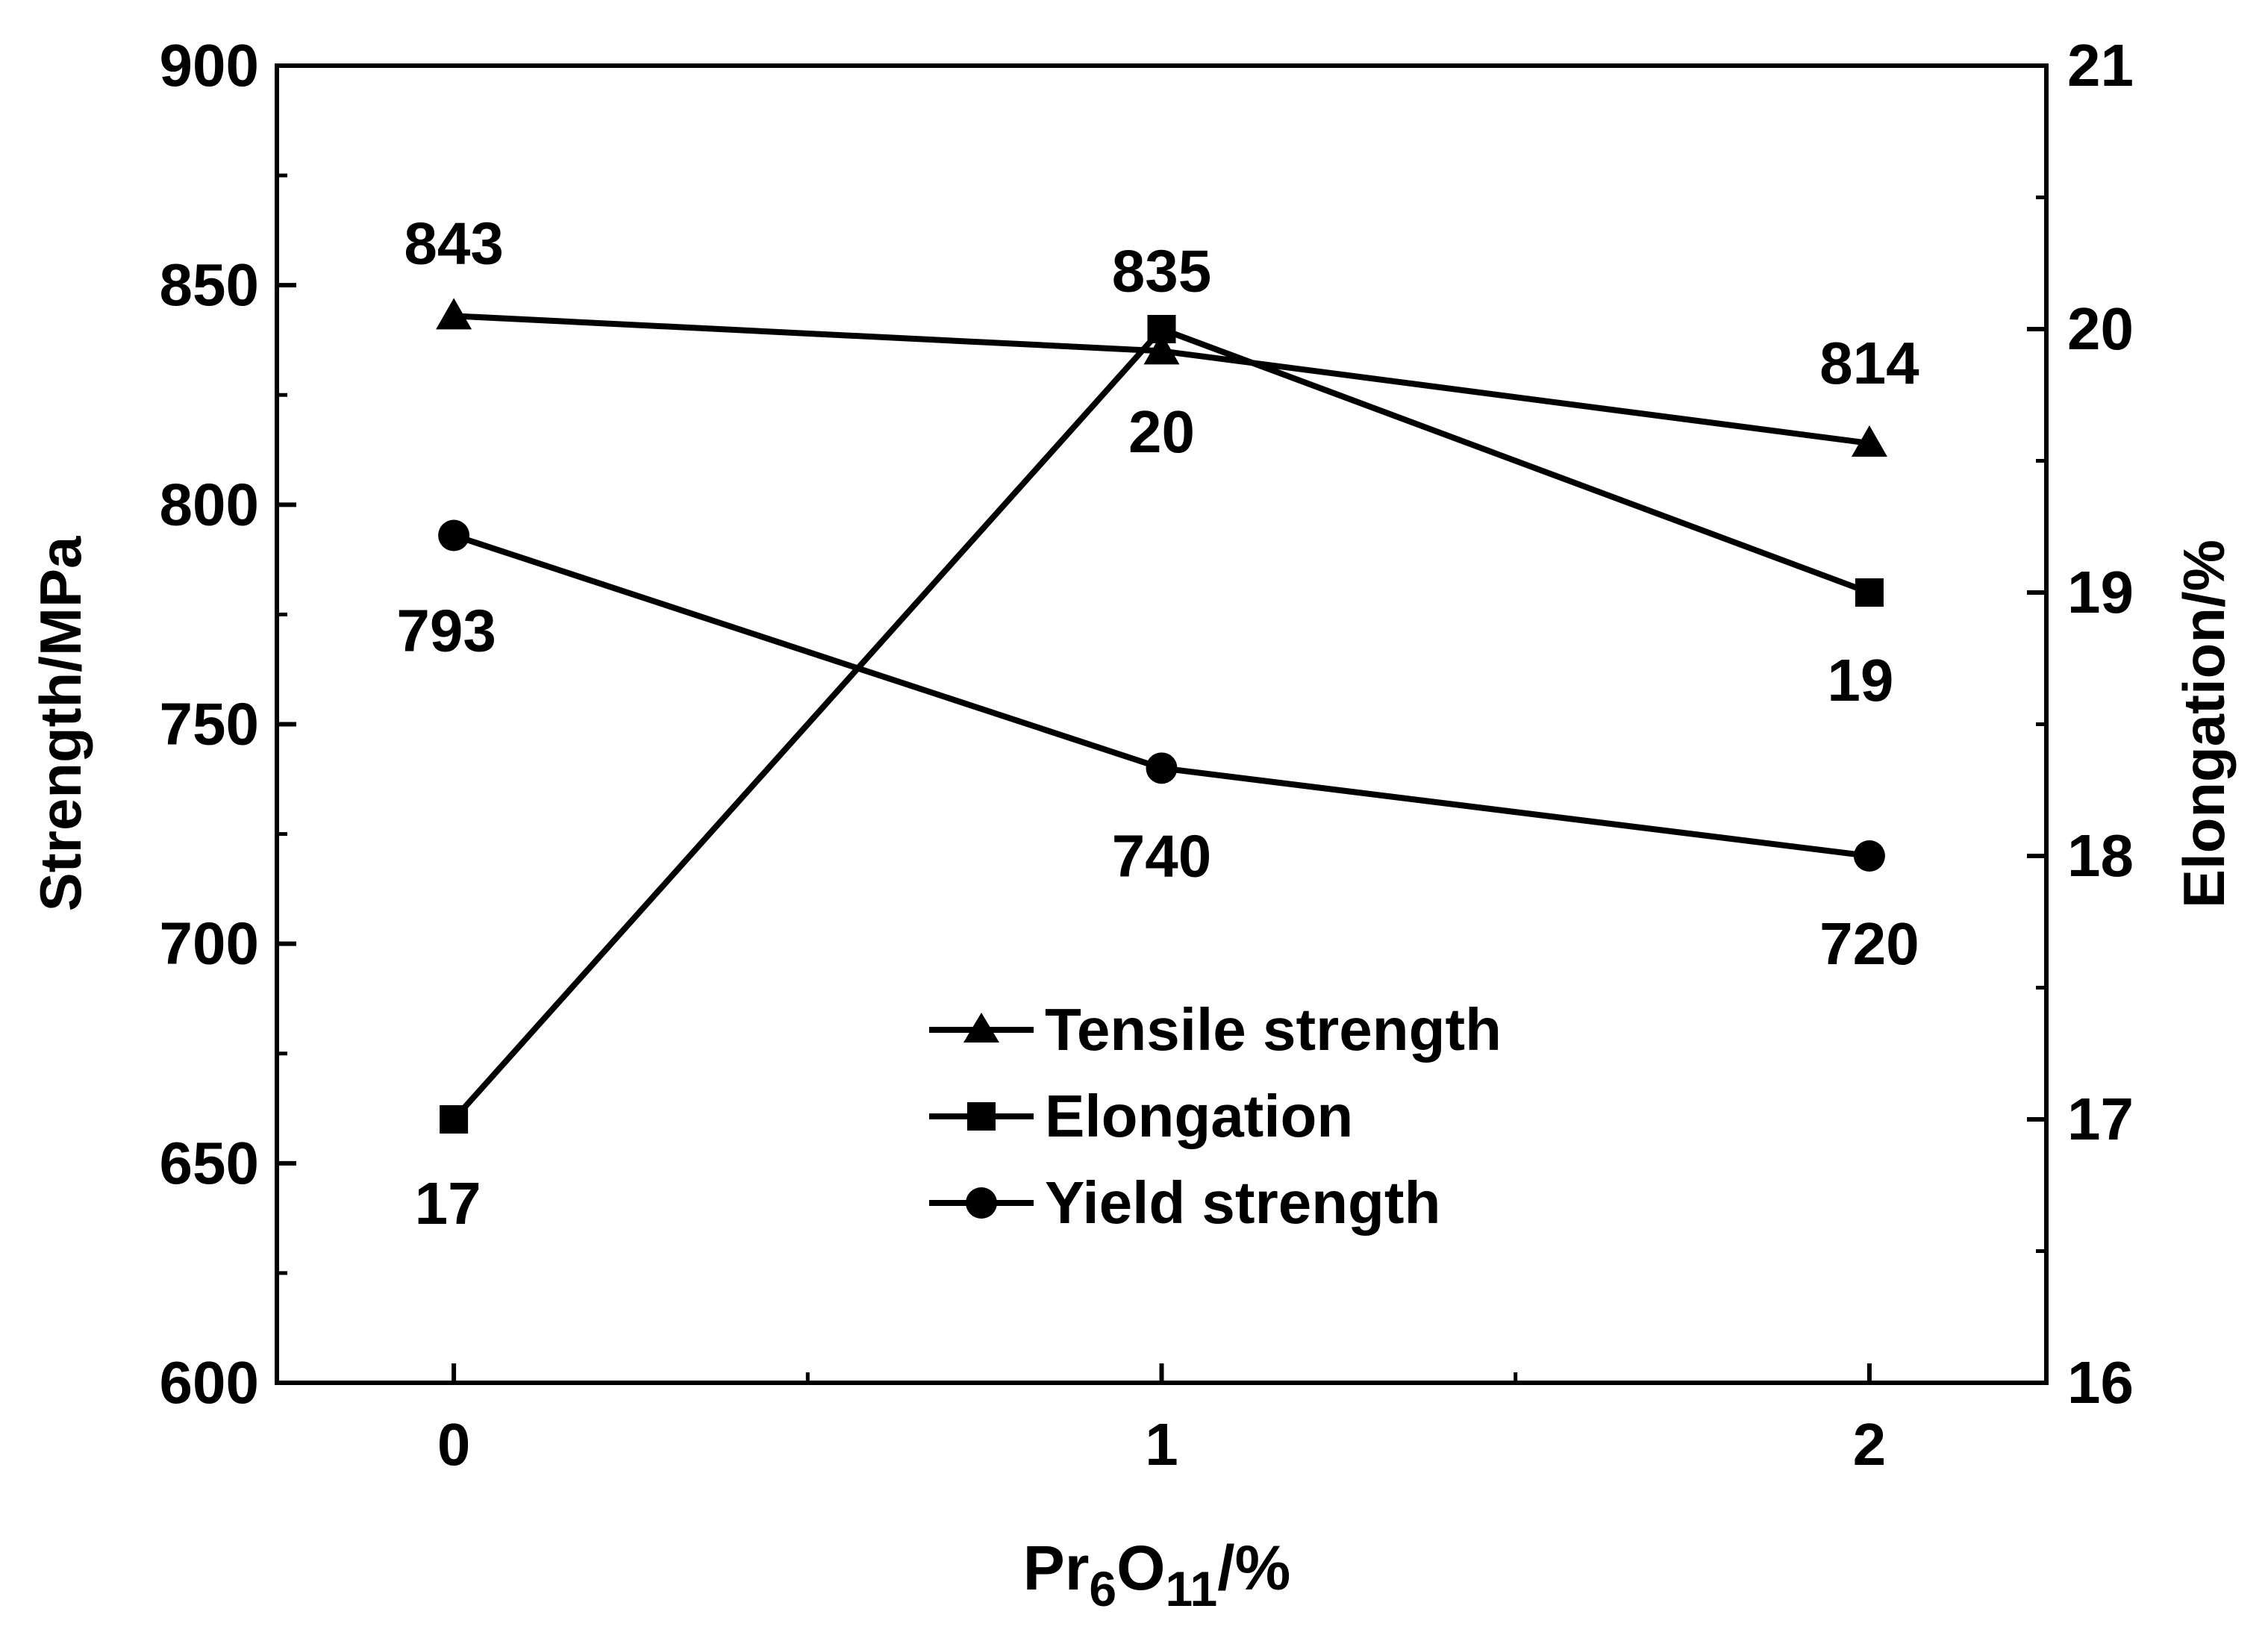 The image size is (2268, 1641). Describe the element at coordinates (1199, 1116) in the screenshot. I see `legend-label-elongation: Elongation` at that location.